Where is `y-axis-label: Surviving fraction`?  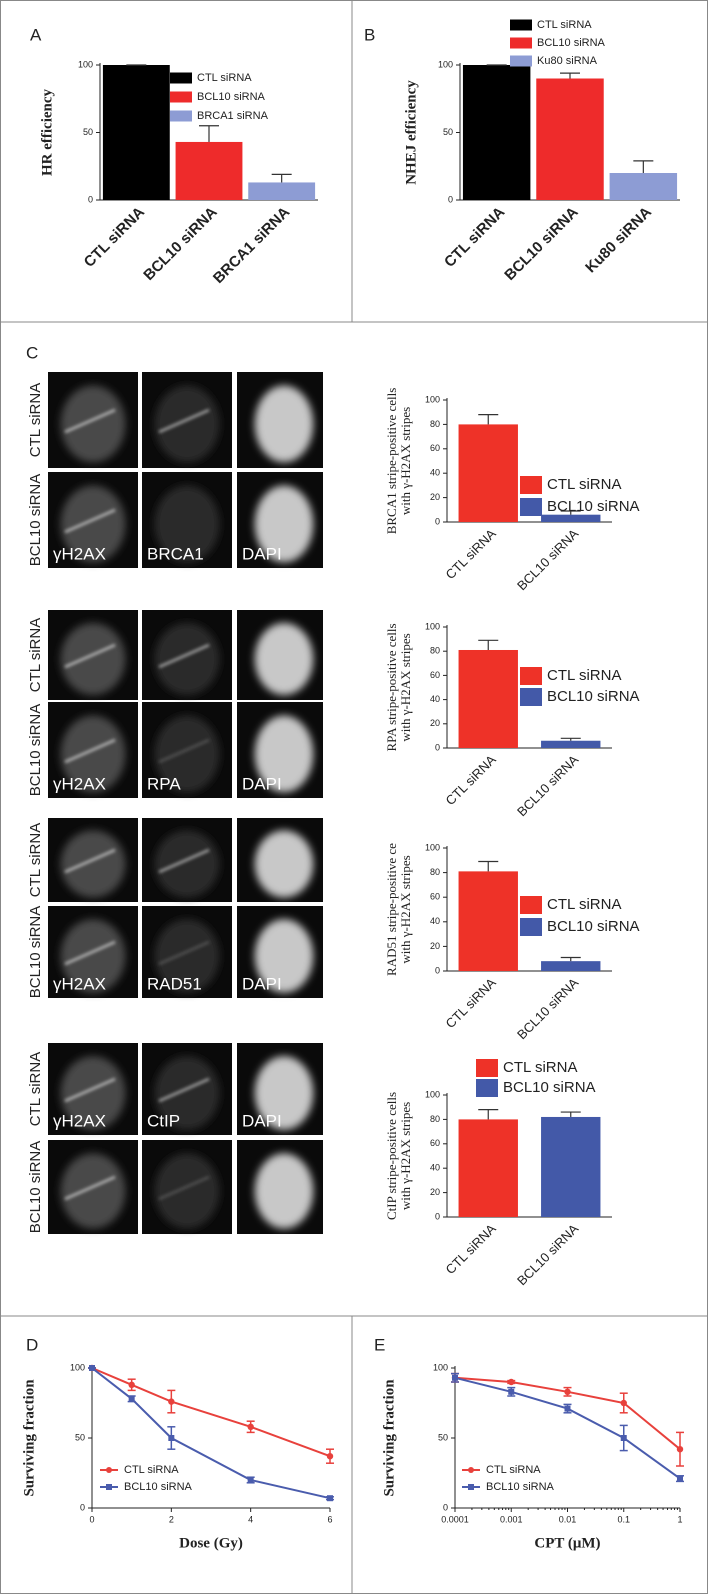 y-axis-label: Surviving fraction is located at coordinates (389, 1438).